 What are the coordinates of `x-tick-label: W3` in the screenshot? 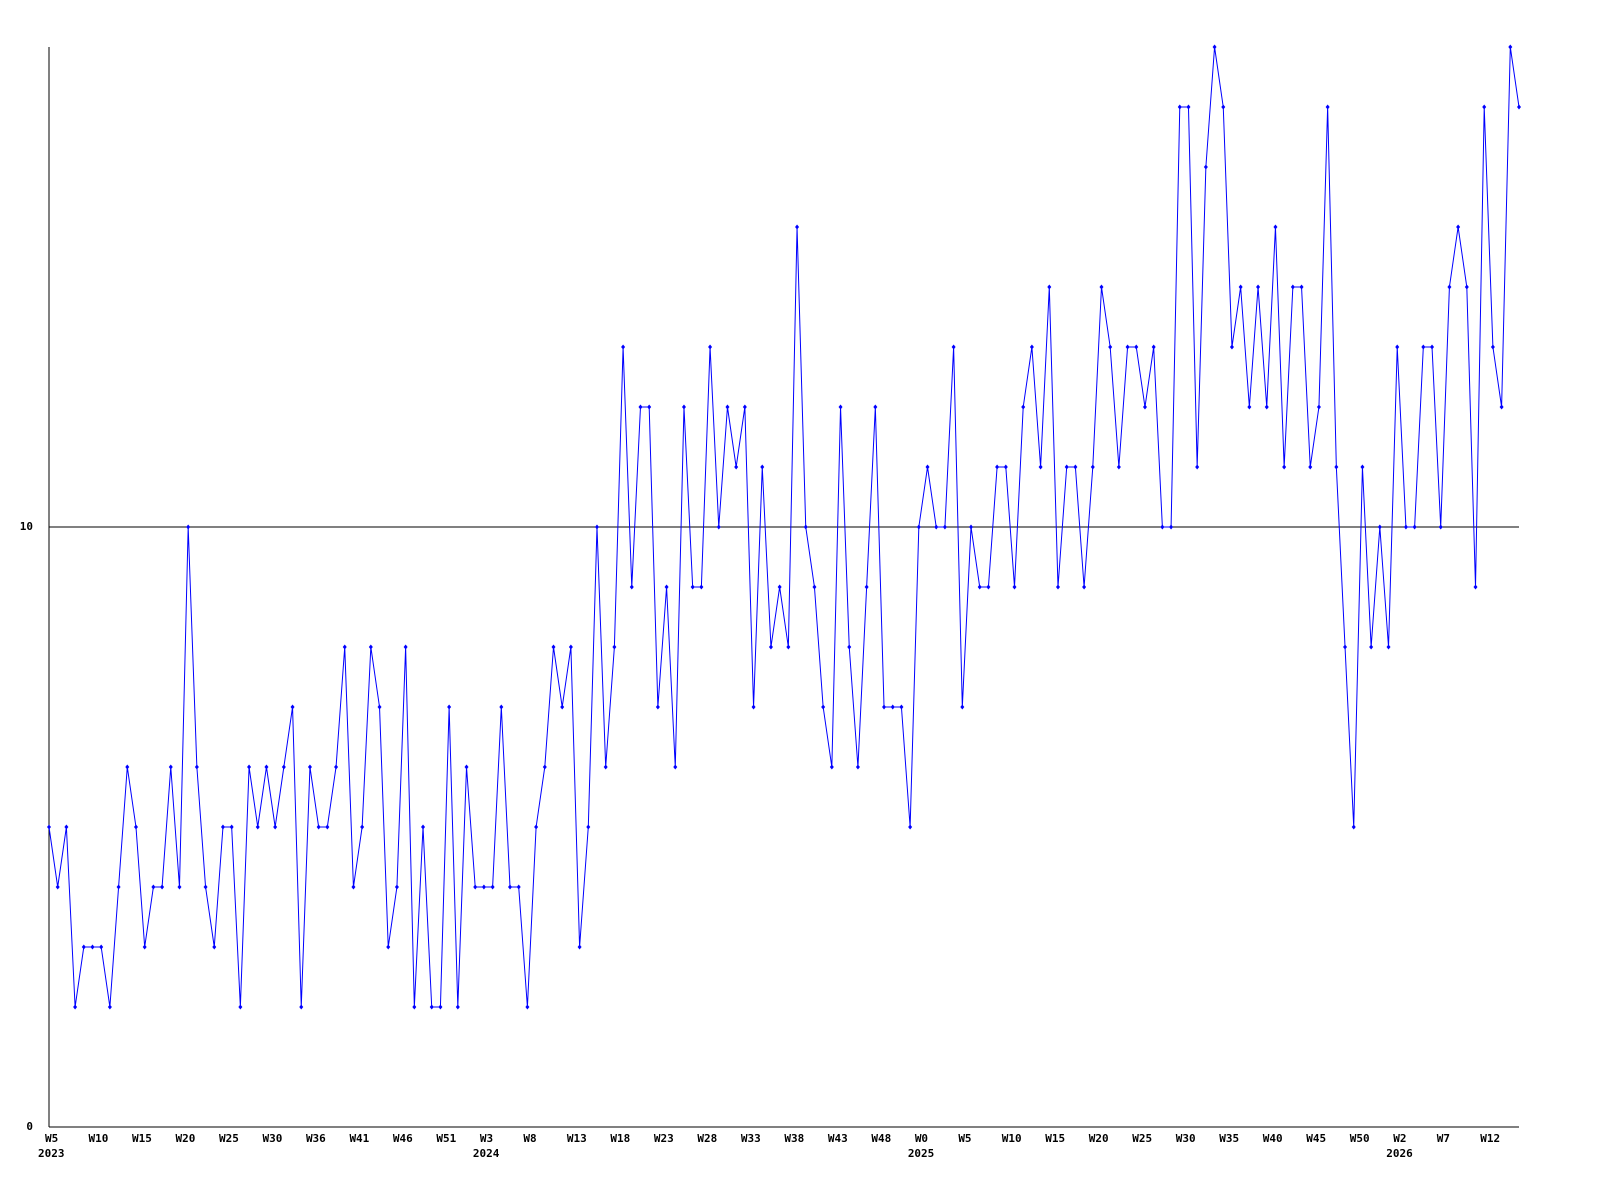 It's located at (486, 1138).